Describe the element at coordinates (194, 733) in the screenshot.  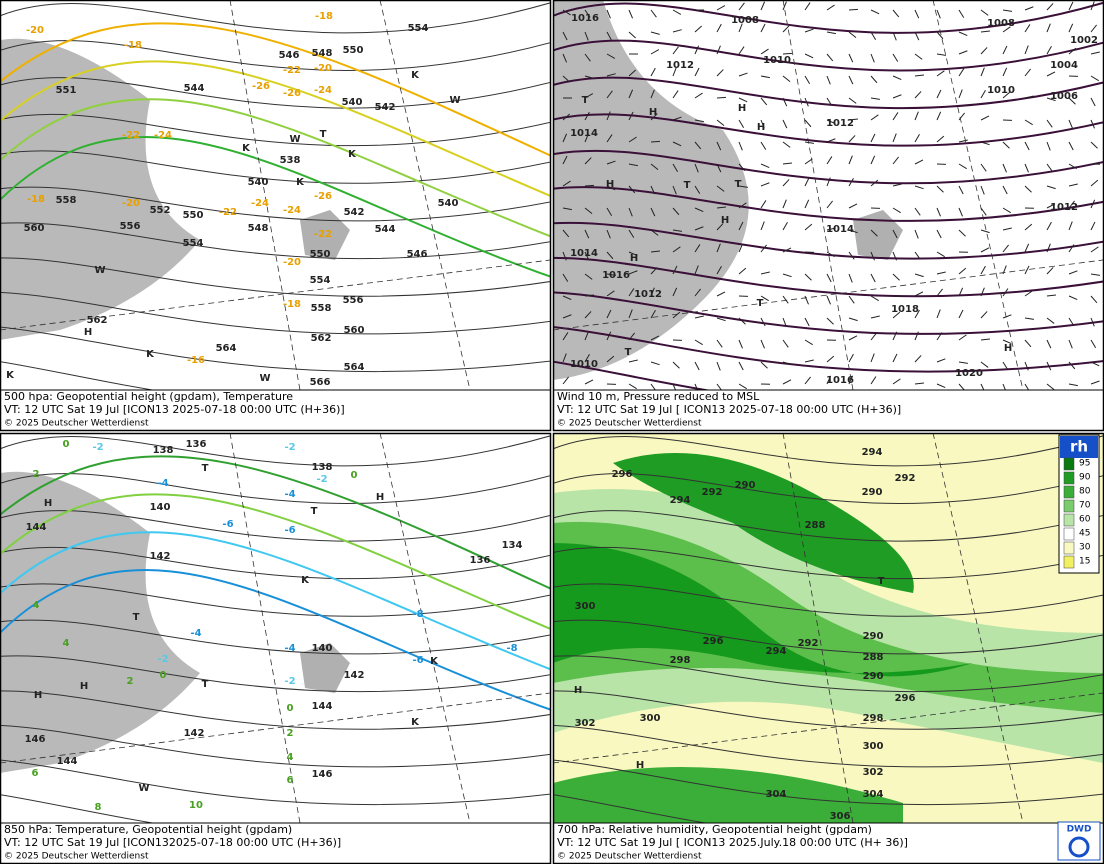
I see `height-label: 142` at that location.